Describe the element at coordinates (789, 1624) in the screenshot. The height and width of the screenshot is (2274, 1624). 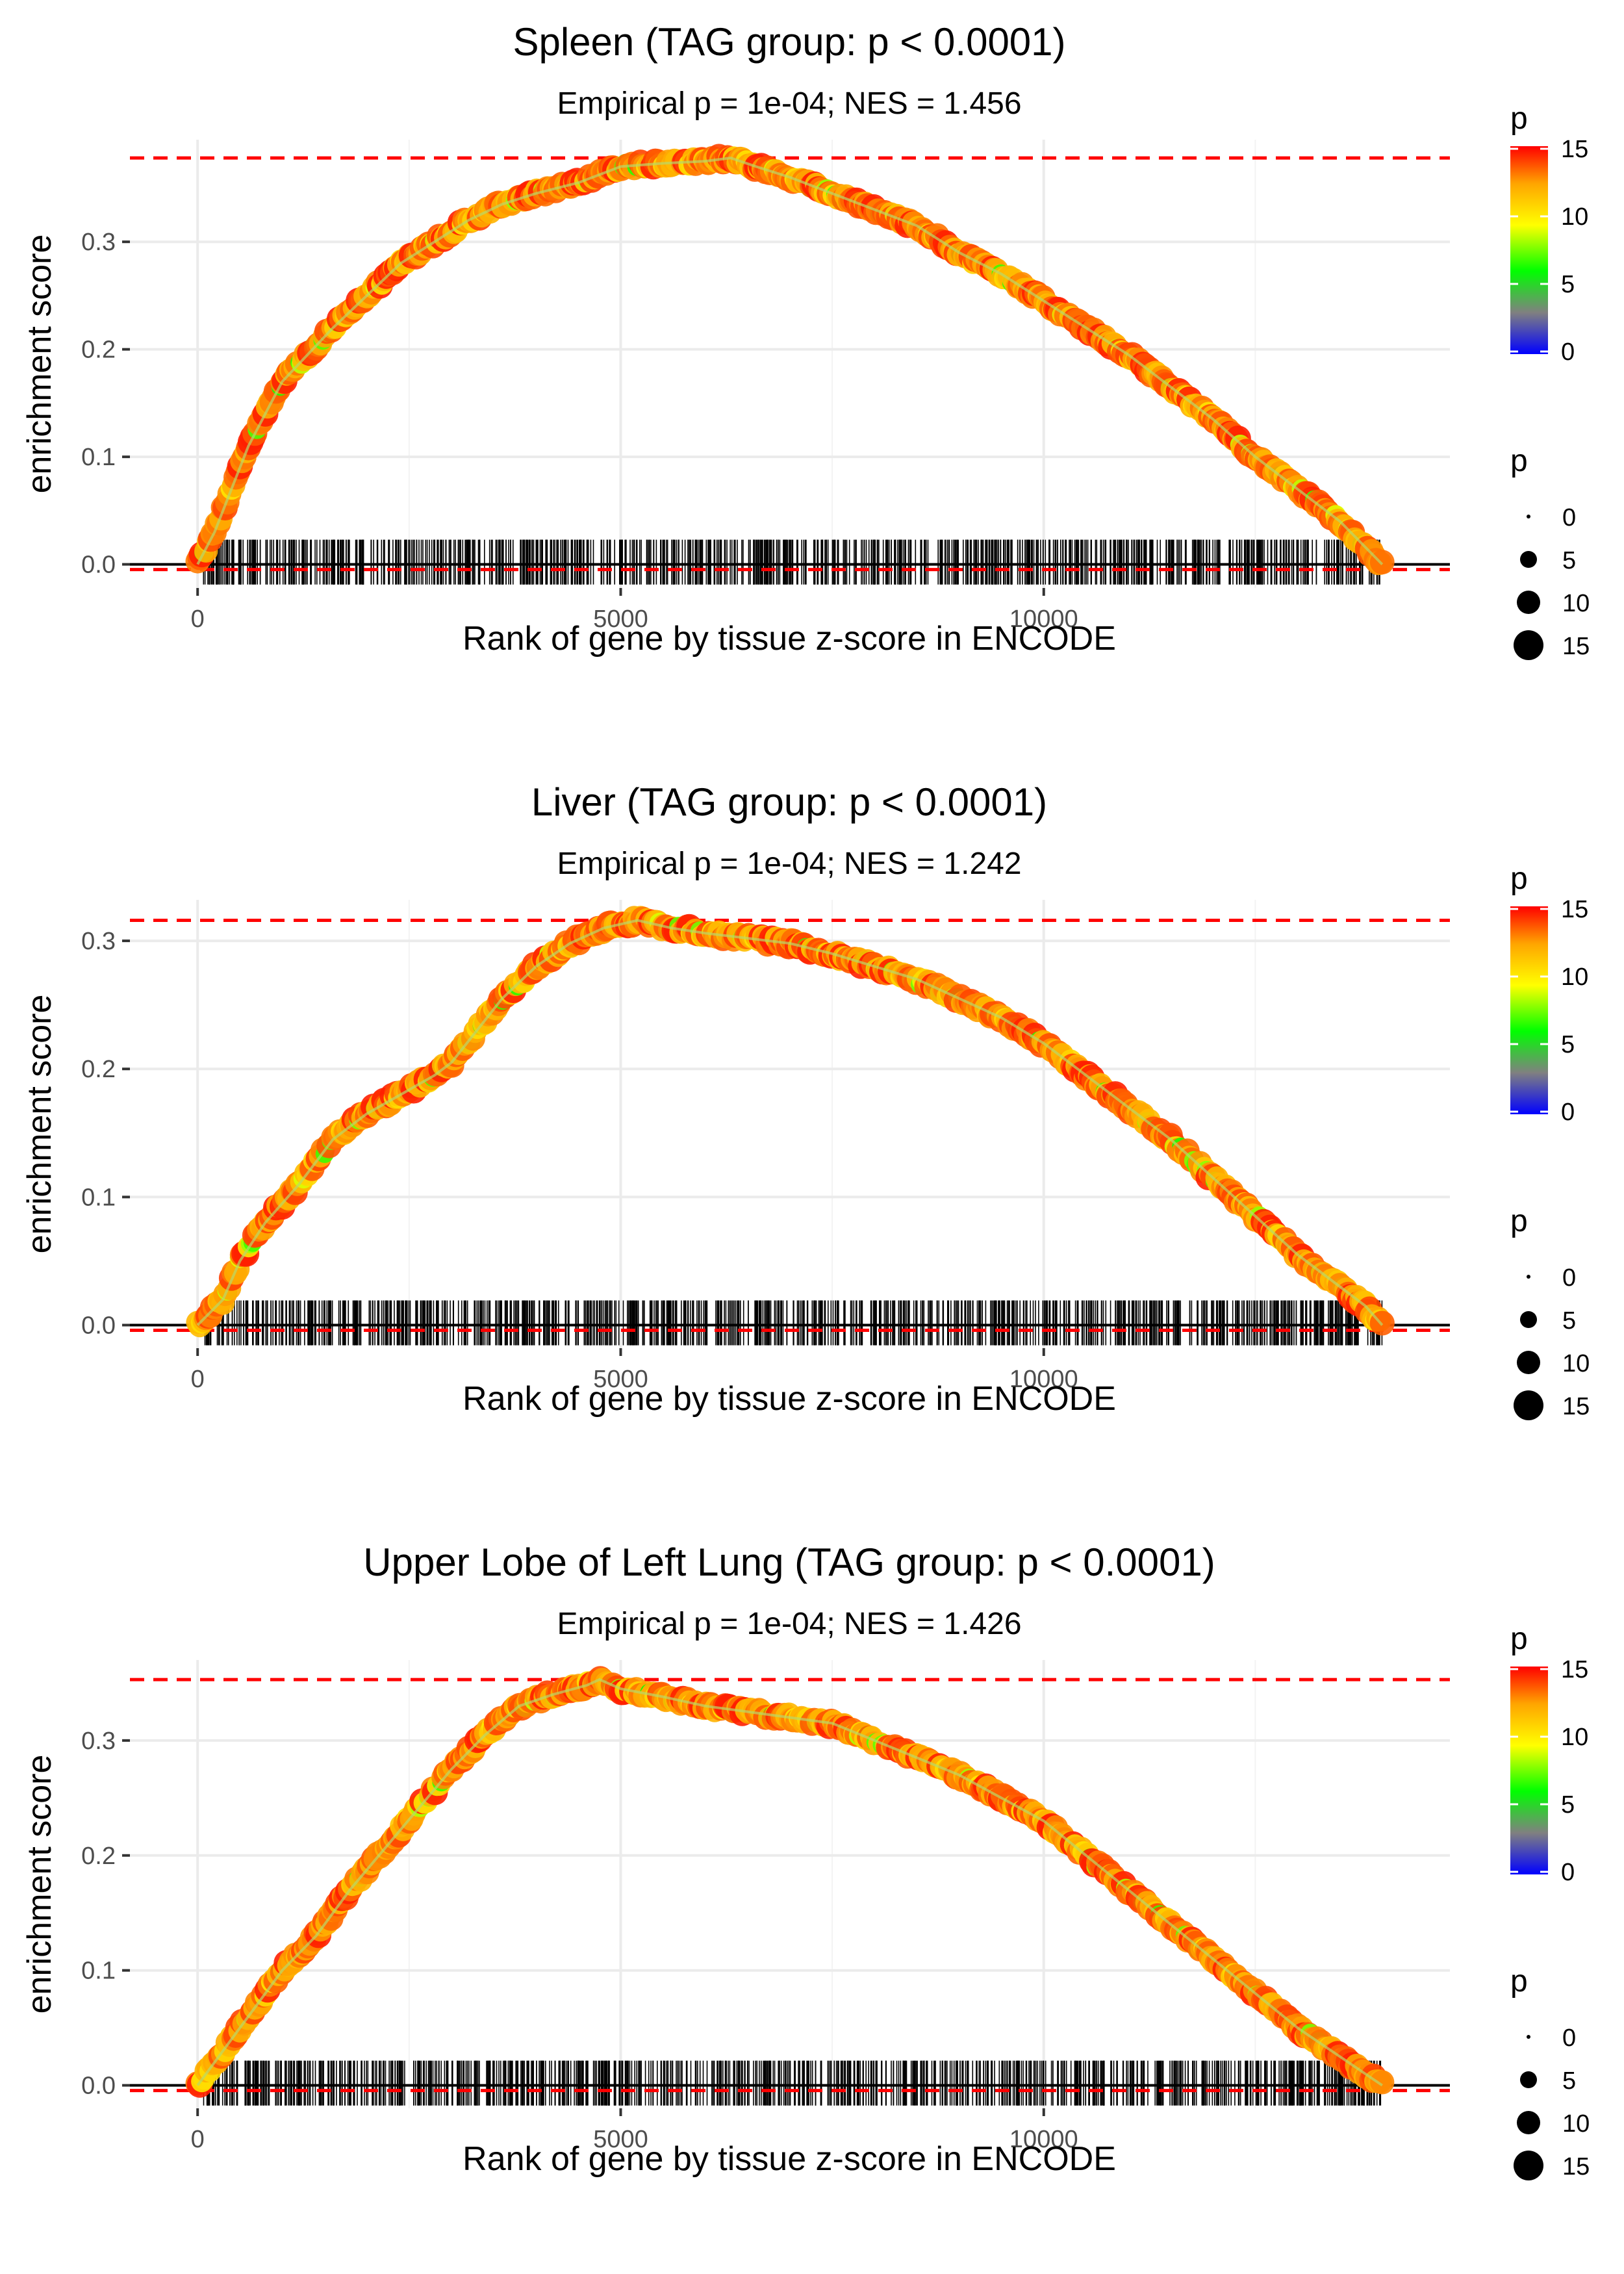
I see `chart-subtitle: Empirical p = 1e-04; NES = 1.426` at that location.